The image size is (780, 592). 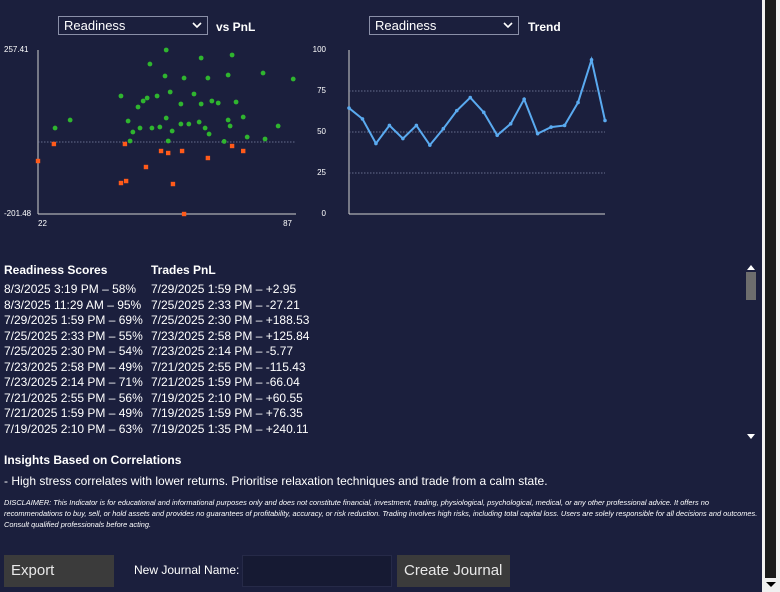 I want to click on list-row: 7/23/2025 2:14 PM – 71%, so click(x=73, y=382).